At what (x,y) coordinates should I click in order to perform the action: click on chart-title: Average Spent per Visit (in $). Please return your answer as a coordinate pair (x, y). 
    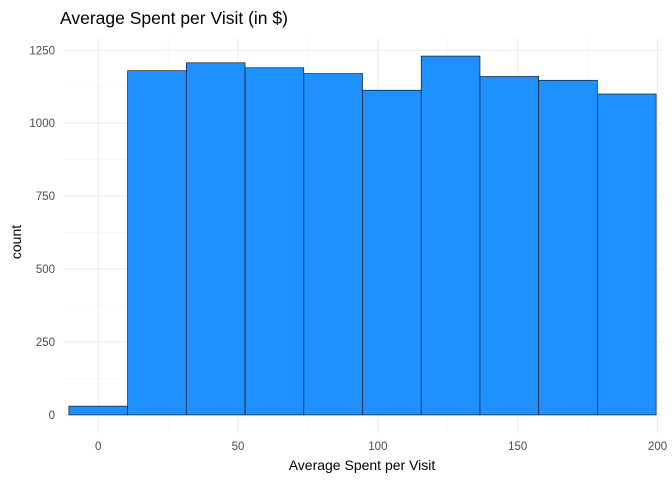
    Looking at the image, I should click on (174, 18).